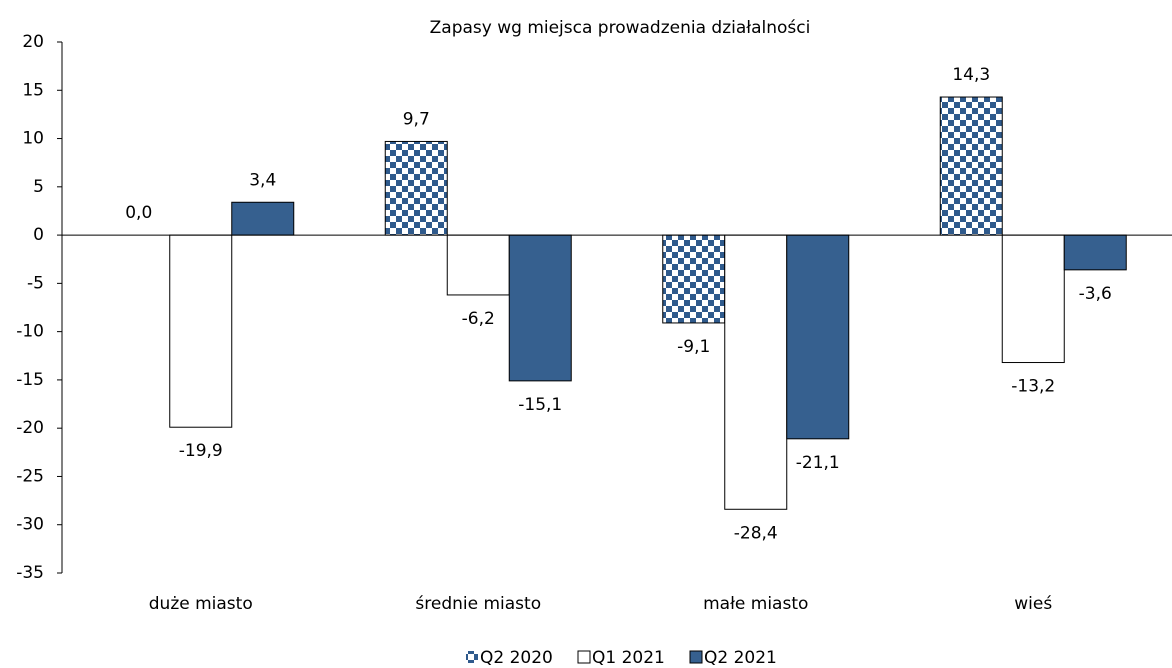  Describe the element at coordinates (1033, 604) in the screenshot. I see `x-tick-label: wieś` at that location.